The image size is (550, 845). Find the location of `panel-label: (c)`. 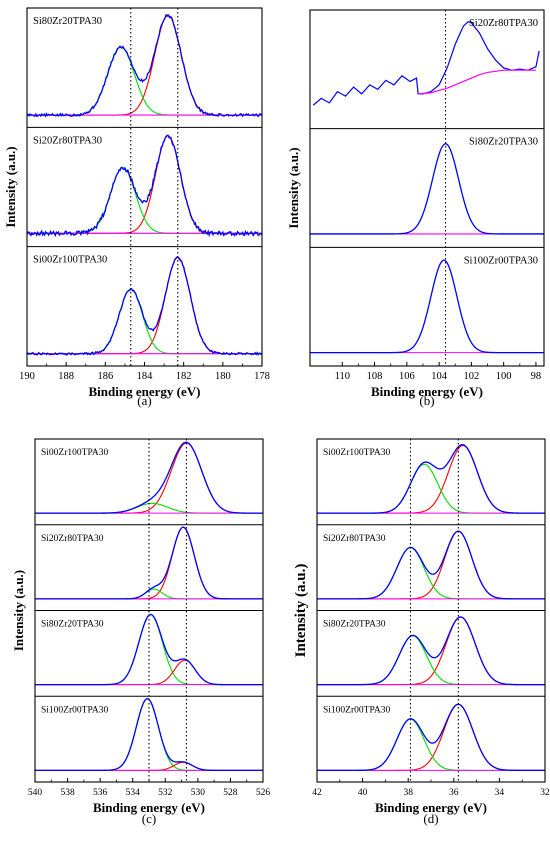

panel-label: (c) is located at coordinates (149, 818).